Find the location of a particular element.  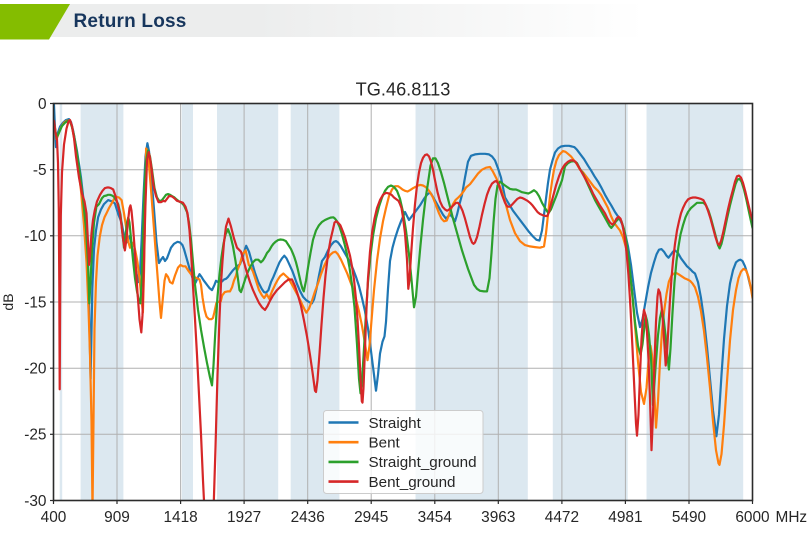

svg-text: 2436 is located at coordinates (308, 517).